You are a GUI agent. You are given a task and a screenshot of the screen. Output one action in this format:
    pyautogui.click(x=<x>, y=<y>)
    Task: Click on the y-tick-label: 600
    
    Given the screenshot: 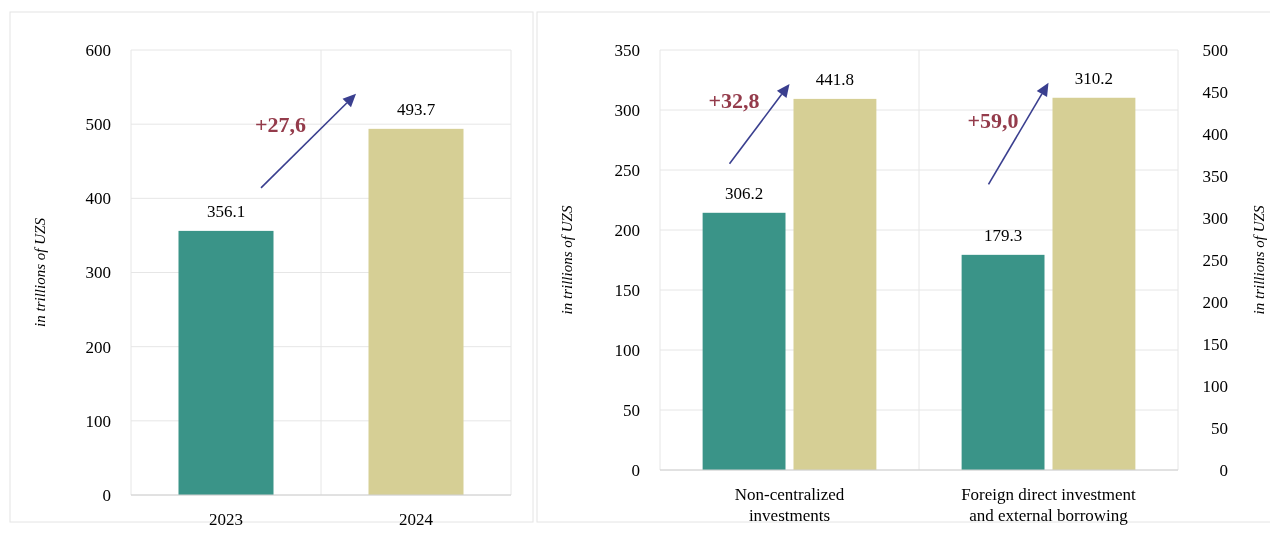 What is the action you would take?
    pyautogui.click(x=98, y=50)
    